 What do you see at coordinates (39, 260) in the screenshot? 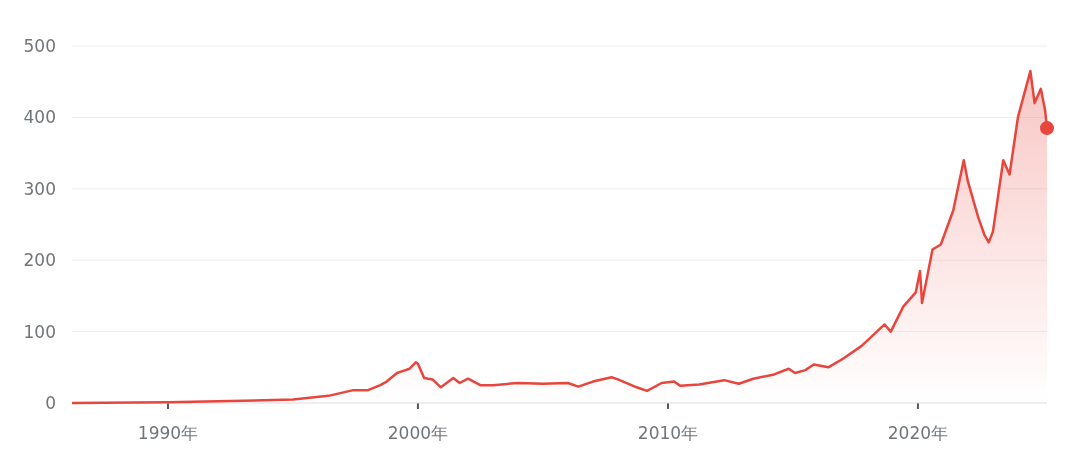
I see `y-tick-label: 200` at bounding box center [39, 260].